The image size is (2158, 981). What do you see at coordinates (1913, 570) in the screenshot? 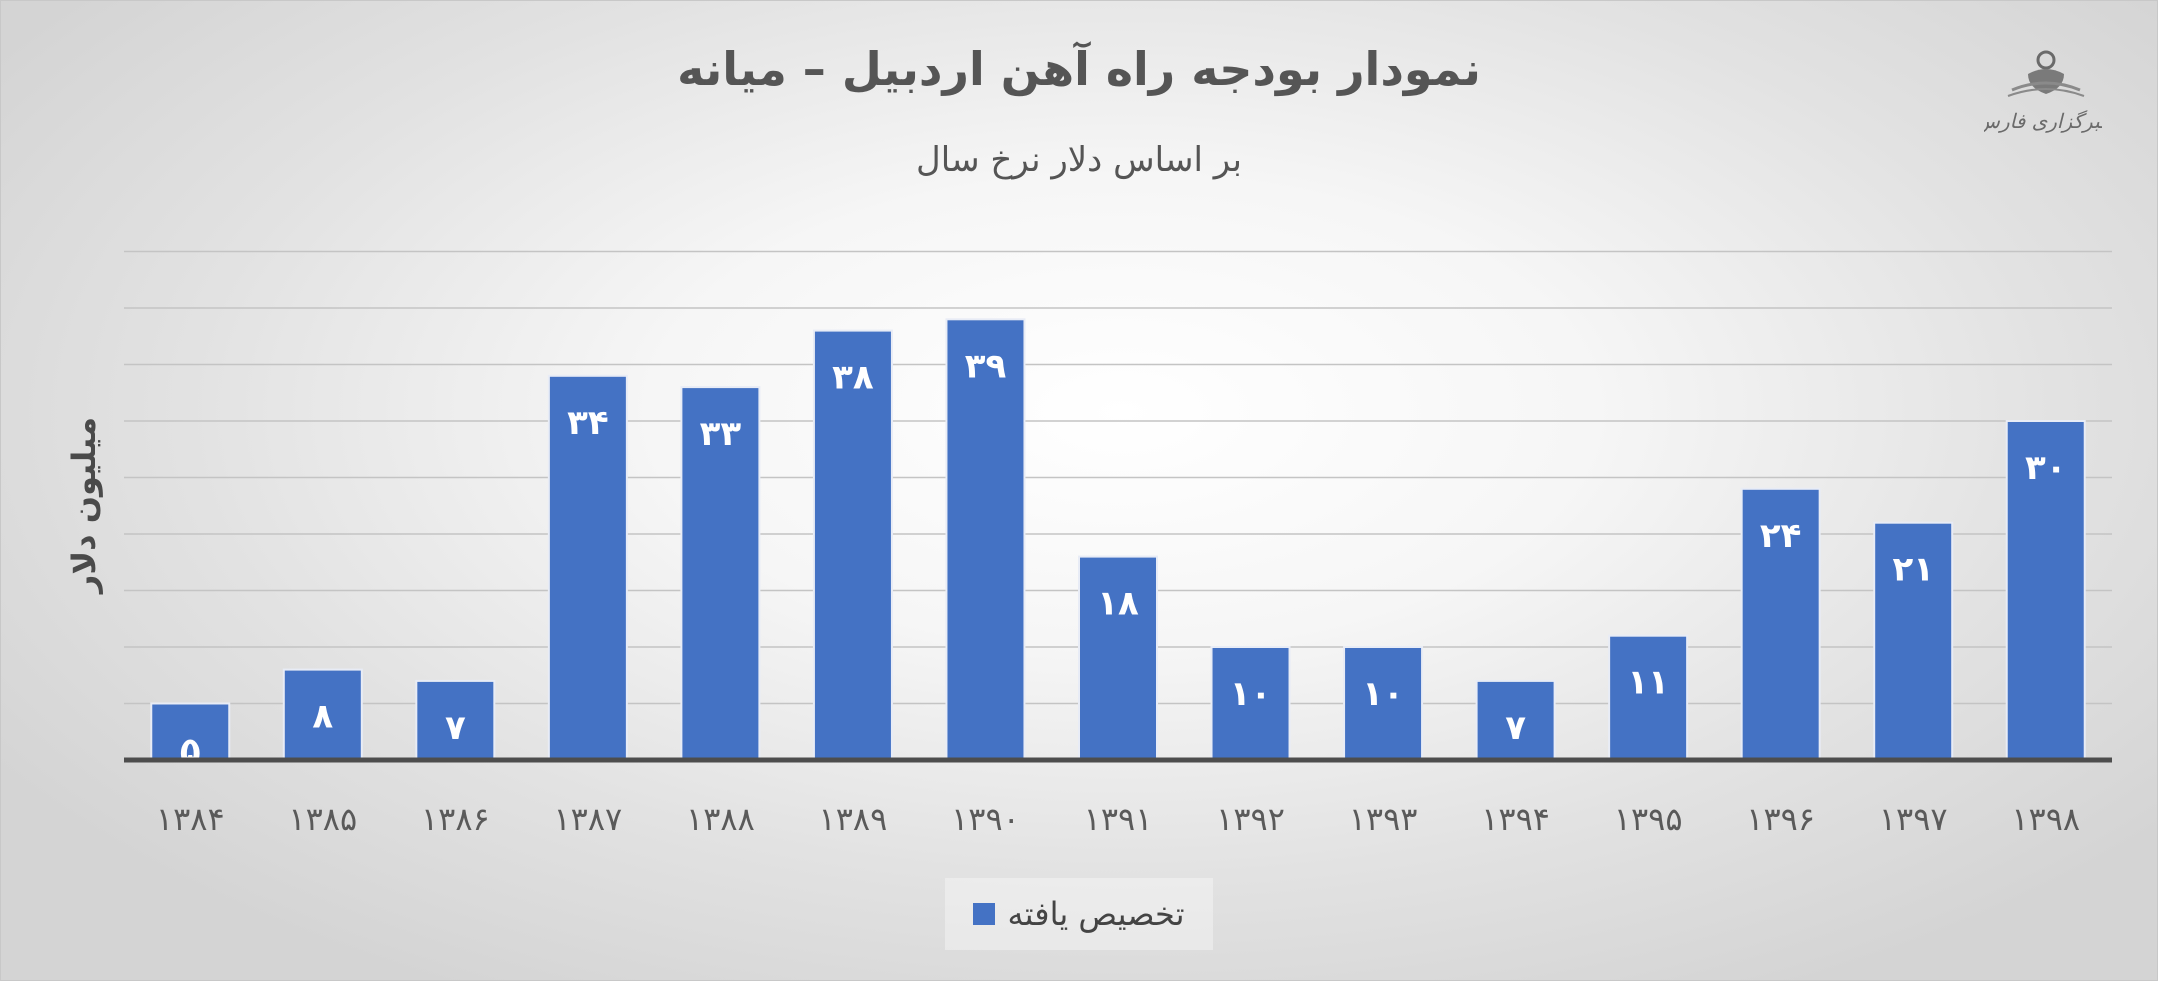
I see `data-label: ۲۱` at bounding box center [1913, 570].